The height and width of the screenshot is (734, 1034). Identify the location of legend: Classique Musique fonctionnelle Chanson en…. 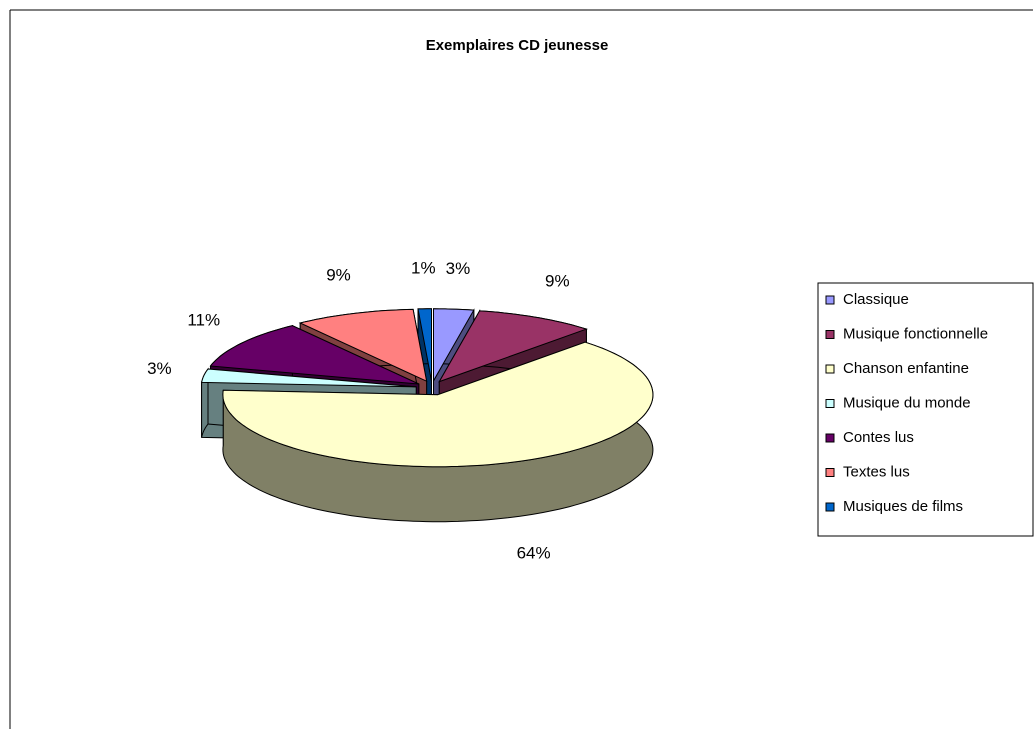
(906, 403).